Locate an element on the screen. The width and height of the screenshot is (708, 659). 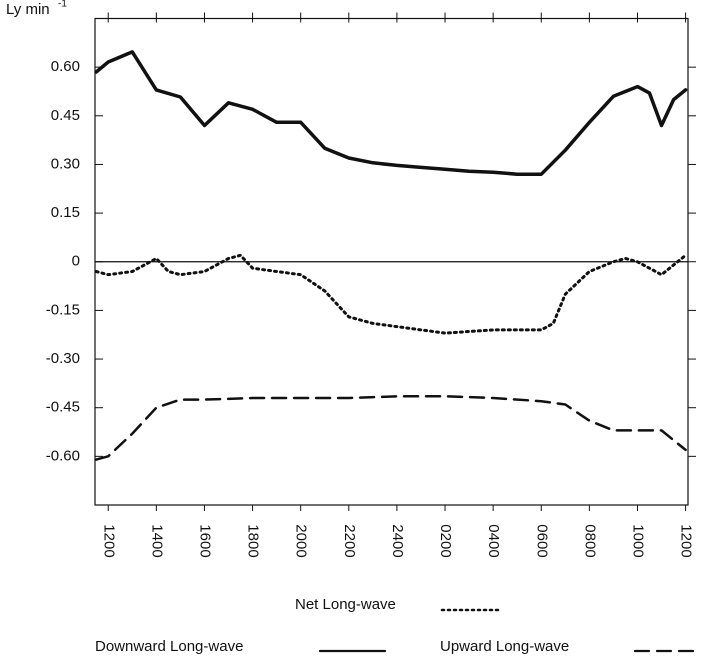
y-tick-label: 0.60 is located at coordinates (65, 66).